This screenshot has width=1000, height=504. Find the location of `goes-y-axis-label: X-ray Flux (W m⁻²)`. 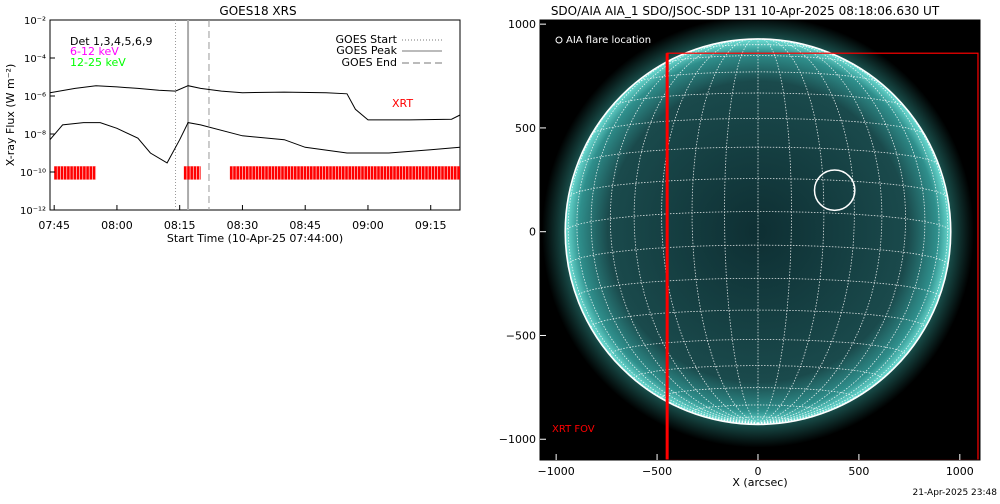

goes-y-axis-label: X-ray Flux (W m⁻²) is located at coordinates (10, 115).